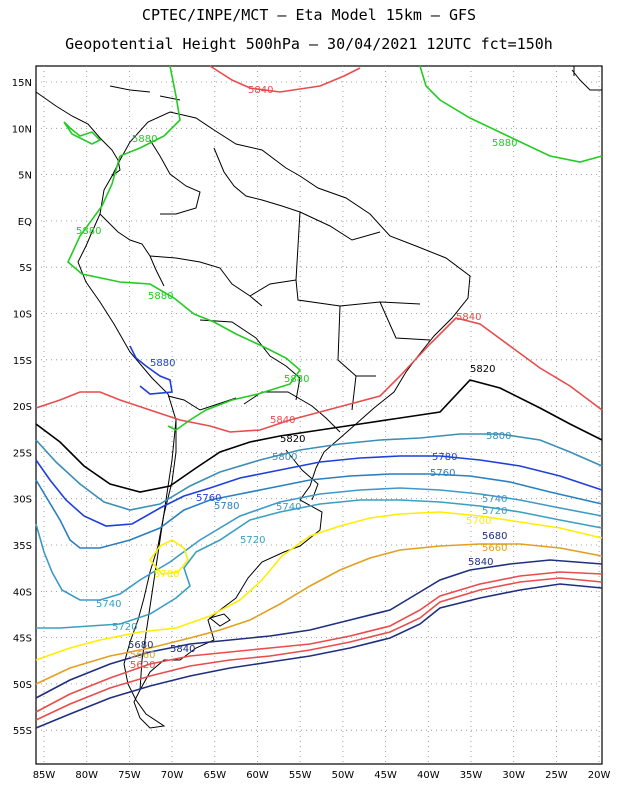 The image size is (618, 800). I want to click on contour-label-5720-a: 5720, so click(494, 511).